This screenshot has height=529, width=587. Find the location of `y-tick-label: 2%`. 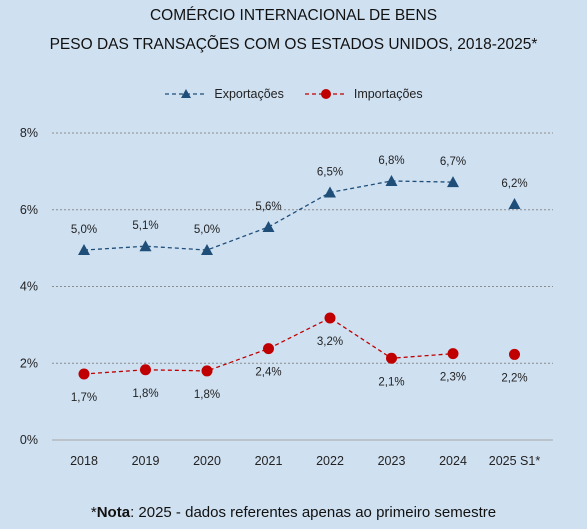

y-tick-label: 2% is located at coordinates (29, 363).